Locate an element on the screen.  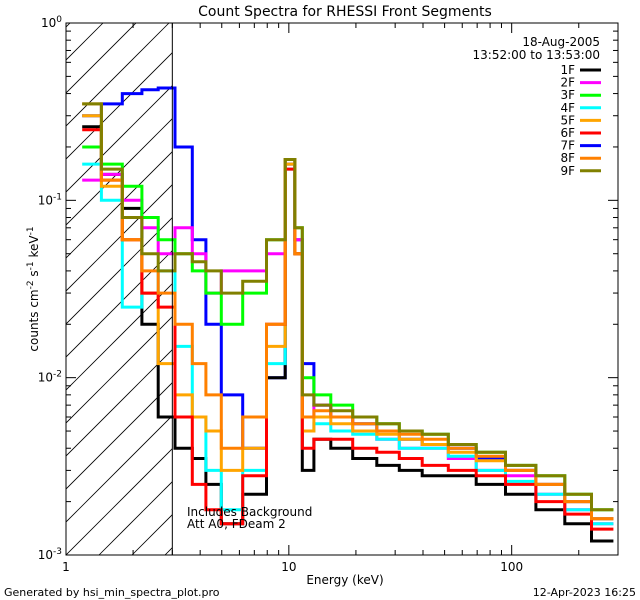
legend-label-6f: 6F is located at coordinates (567, 133).